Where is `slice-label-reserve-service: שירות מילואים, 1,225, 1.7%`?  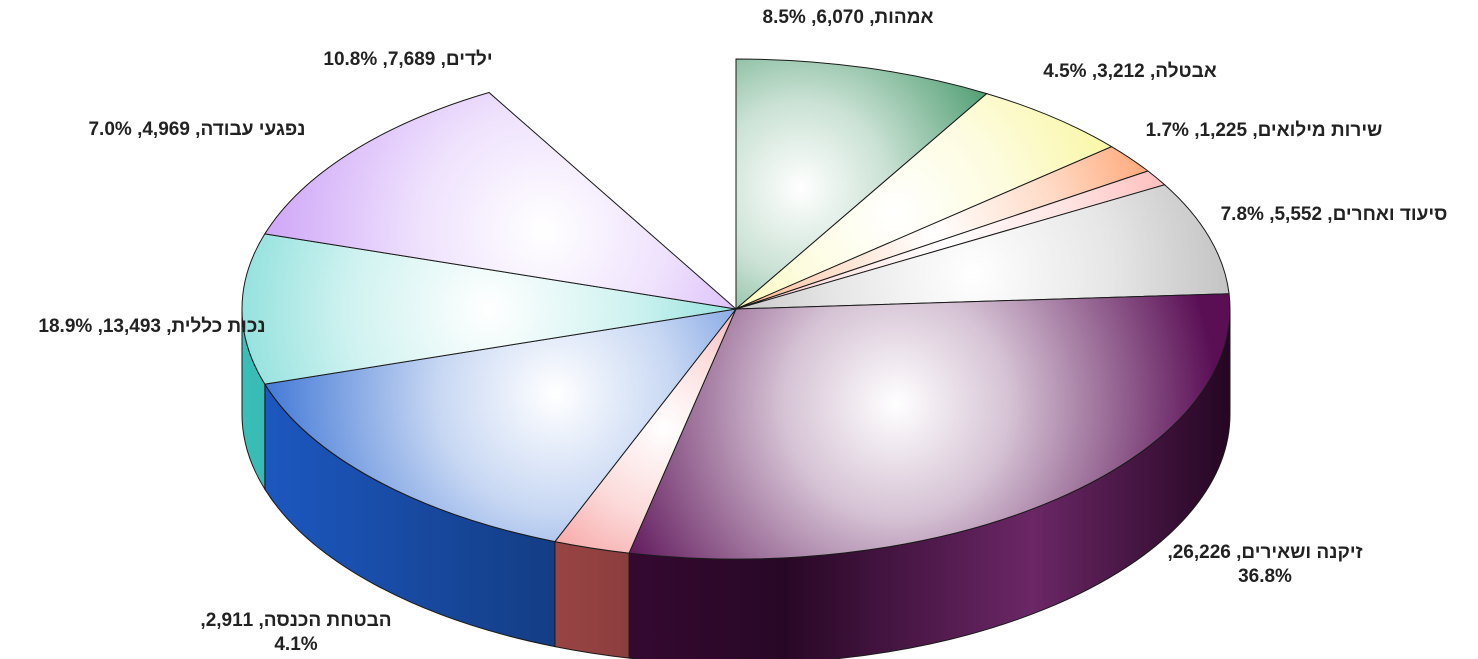
slice-label-reserve-service: שירות מילואים, 1,225, 1.7% is located at coordinates (1264, 130).